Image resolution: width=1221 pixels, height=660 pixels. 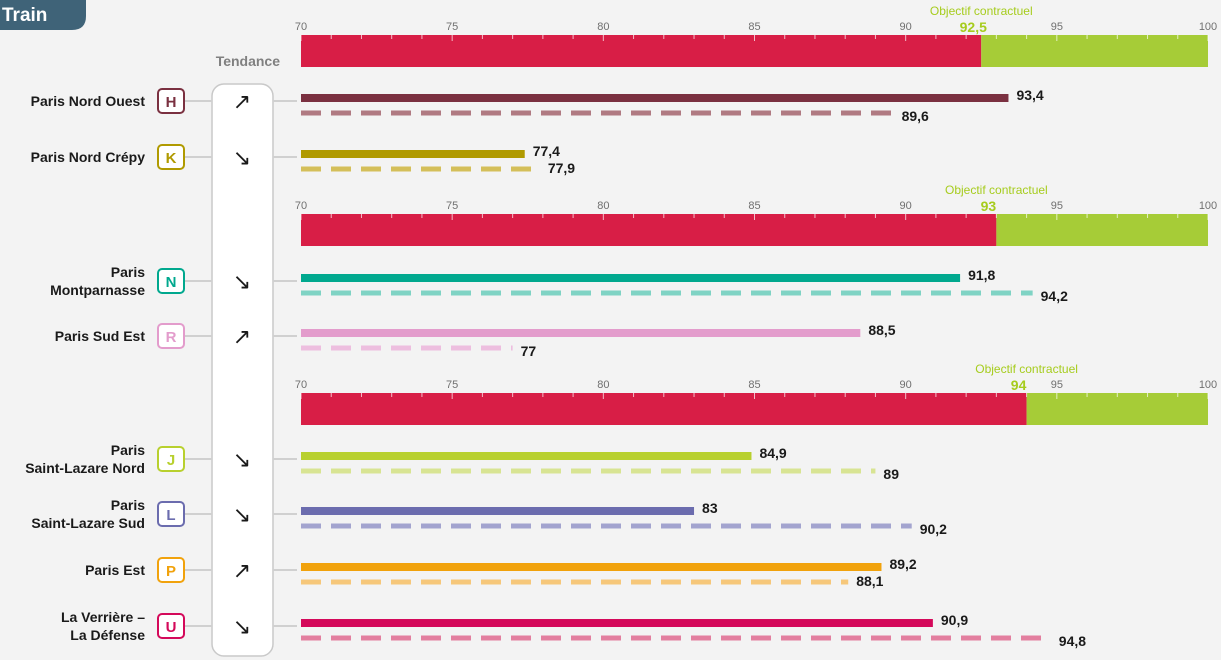 What do you see at coordinates (462, 462) in the screenshot?
I see `line-row-j: Paris Saint-Lazare Nord J ↘ 84,9 89` at bounding box center [462, 462].